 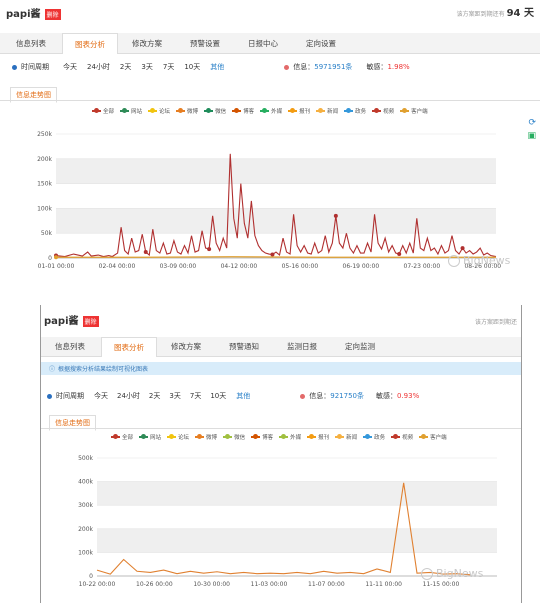 What do you see at coordinates (193, 112) in the screenshot?
I see `s1-legend-label-3: 微博` at bounding box center [193, 112].